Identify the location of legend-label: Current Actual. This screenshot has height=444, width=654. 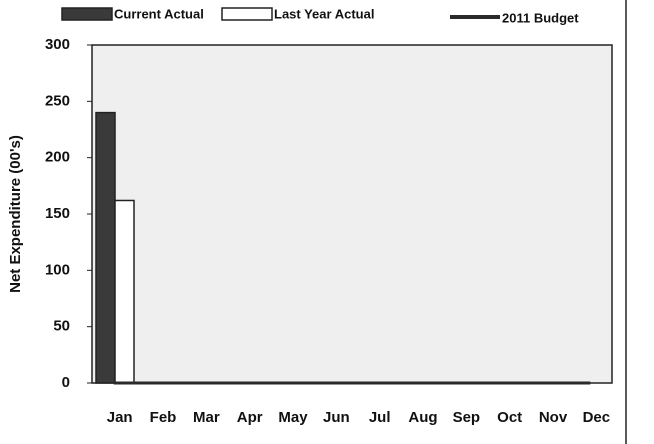
(159, 13).